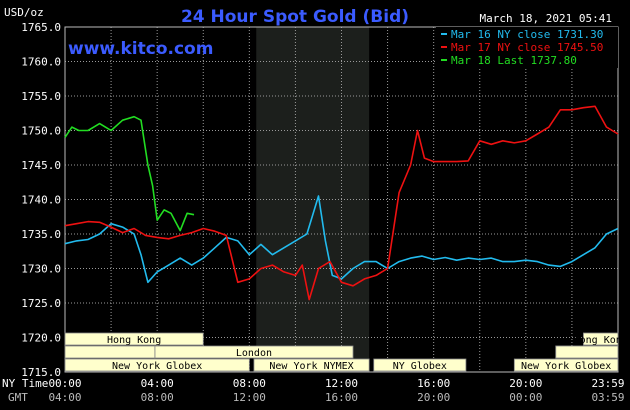  Describe the element at coordinates (41, 62) in the screenshot. I see `y-tick-label: 1760.0` at that location.